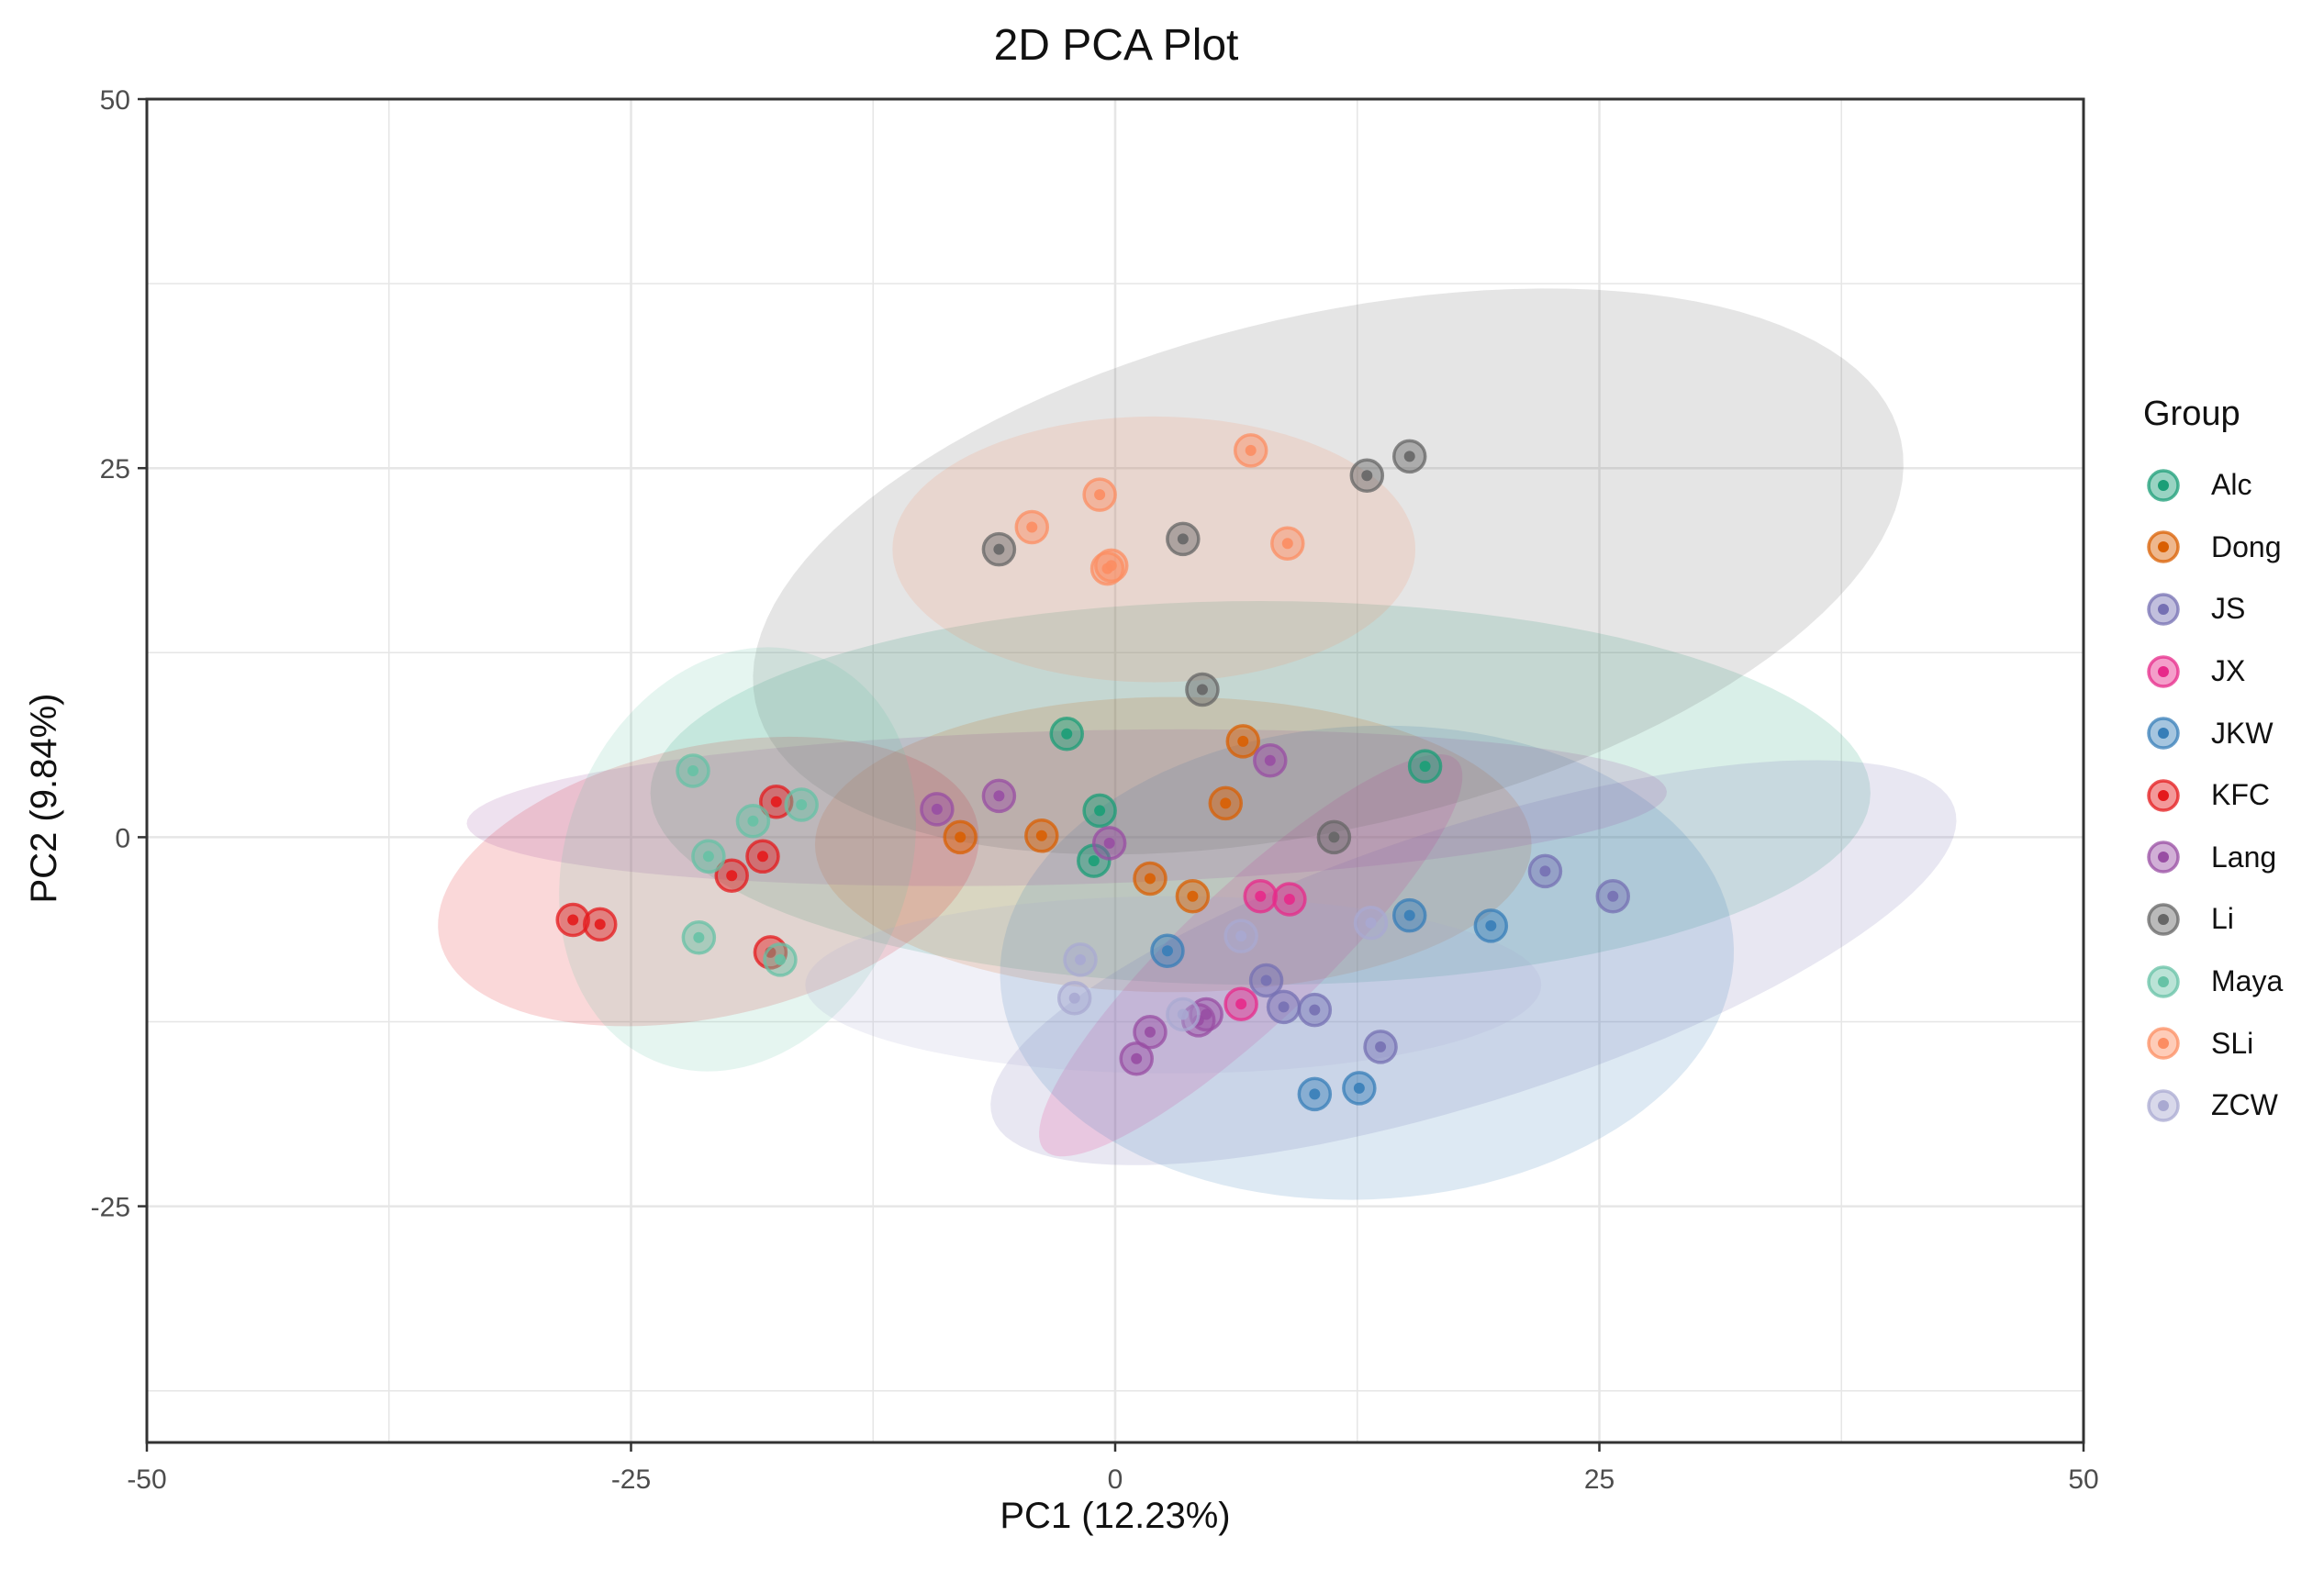 The image size is (2324, 1570). Describe the element at coordinates (2222, 919) in the screenshot. I see `legend-label: Li` at that location.